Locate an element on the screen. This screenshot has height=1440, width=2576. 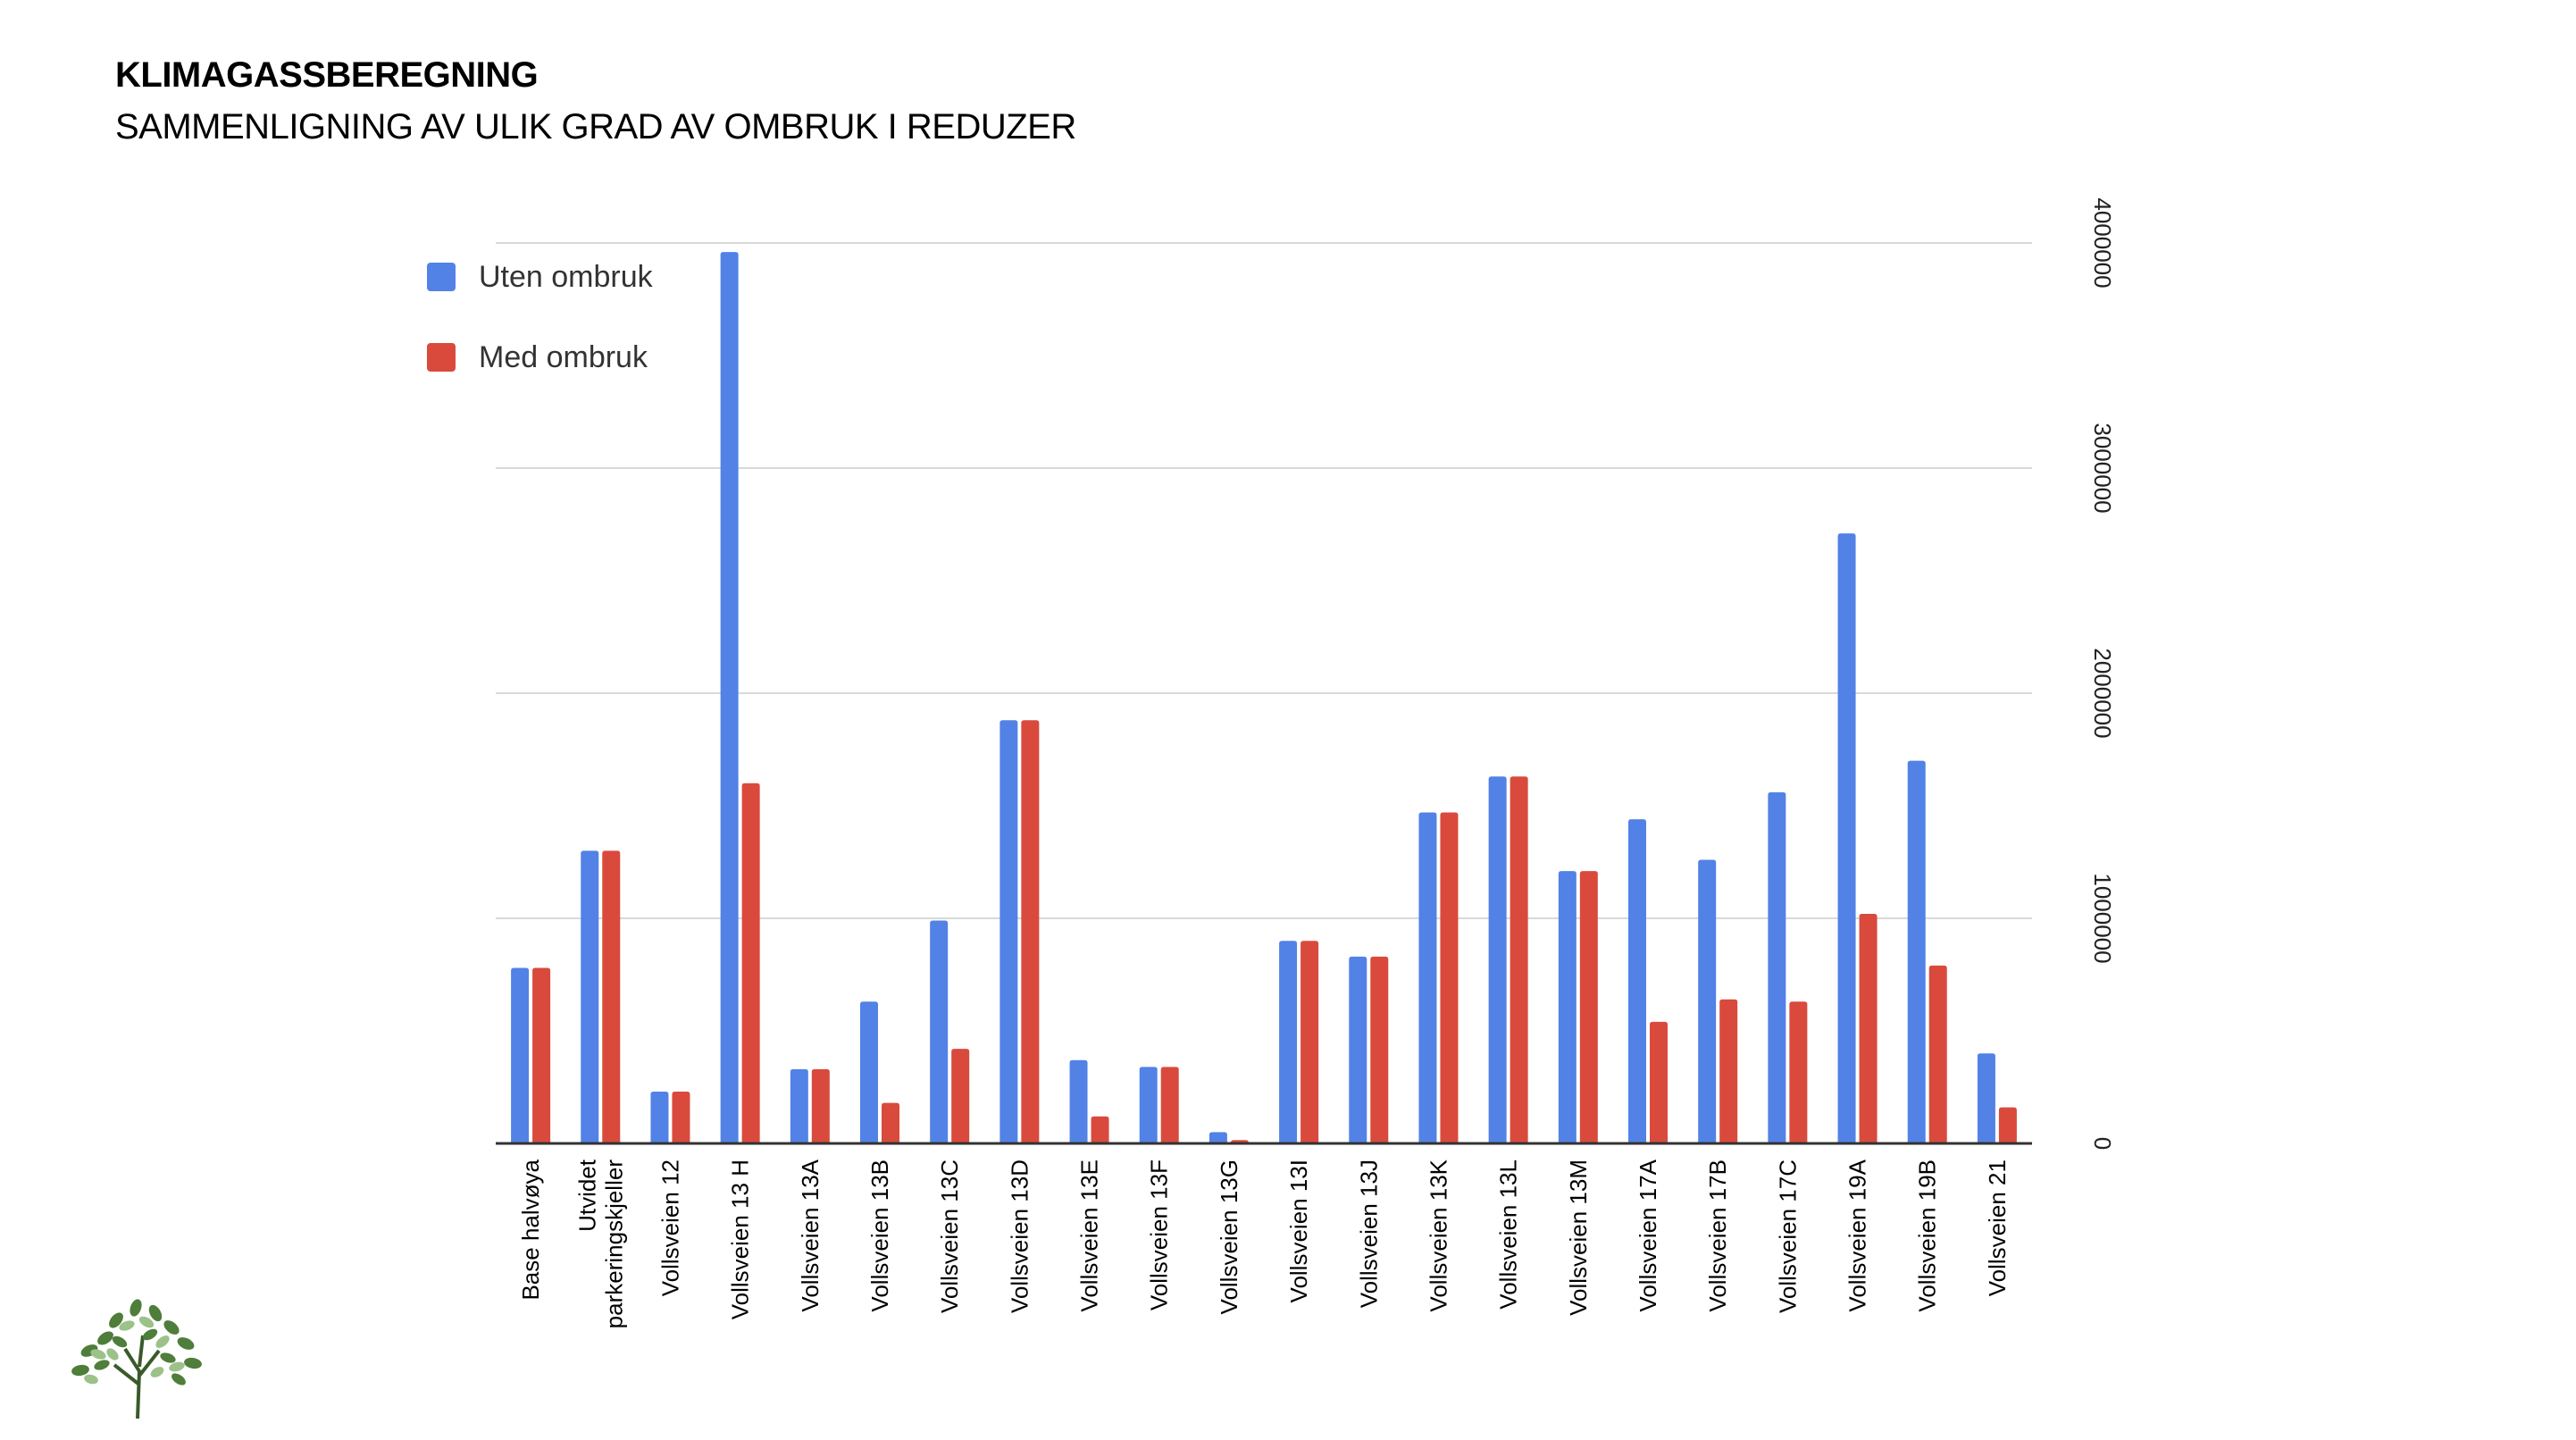
legend-item-uten: Uten ombruk is located at coordinates (540, 277).